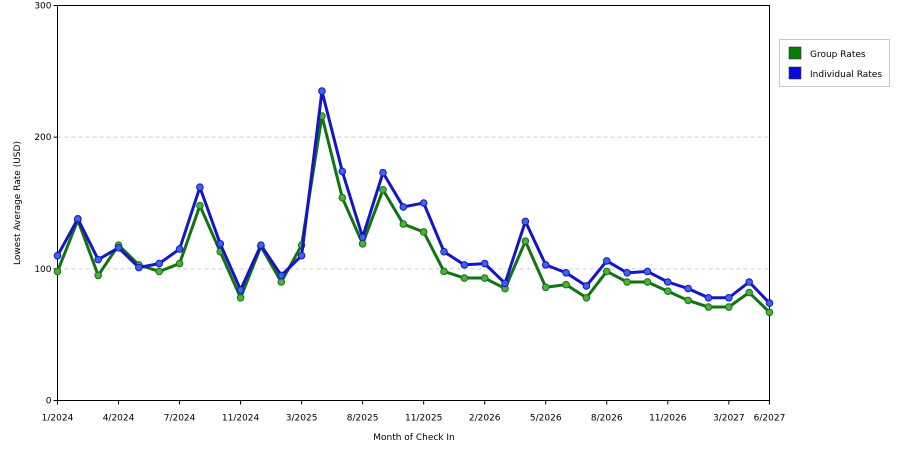  Describe the element at coordinates (18, 203) in the screenshot. I see `y-axis-title: Lowest Average Rate (USD)` at that location.